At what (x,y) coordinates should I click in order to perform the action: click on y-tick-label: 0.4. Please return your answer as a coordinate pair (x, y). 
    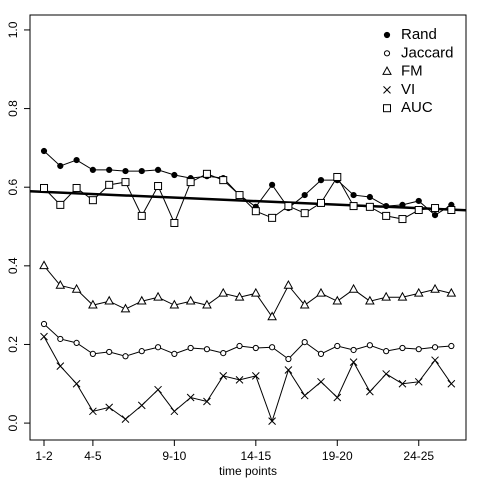
    Looking at the image, I should click on (13, 265).